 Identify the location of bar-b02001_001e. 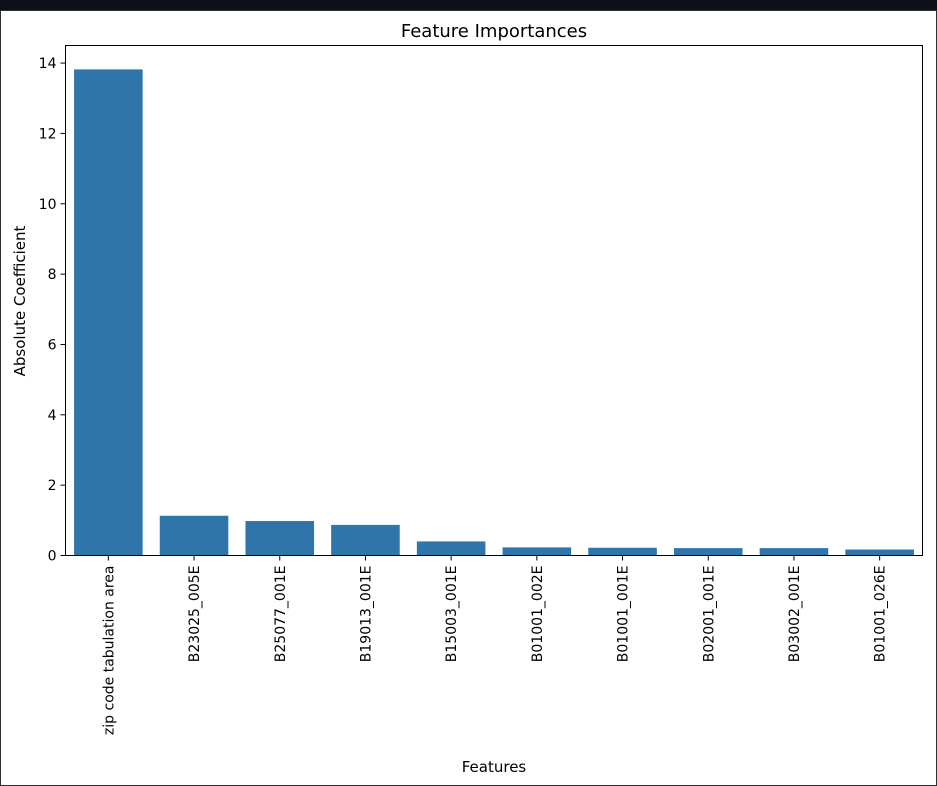
(708, 552).